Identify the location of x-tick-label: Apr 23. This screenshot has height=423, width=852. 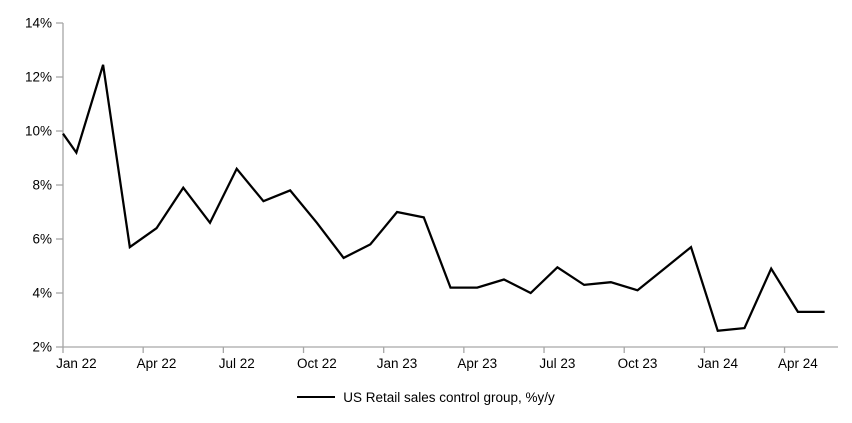
(477, 363).